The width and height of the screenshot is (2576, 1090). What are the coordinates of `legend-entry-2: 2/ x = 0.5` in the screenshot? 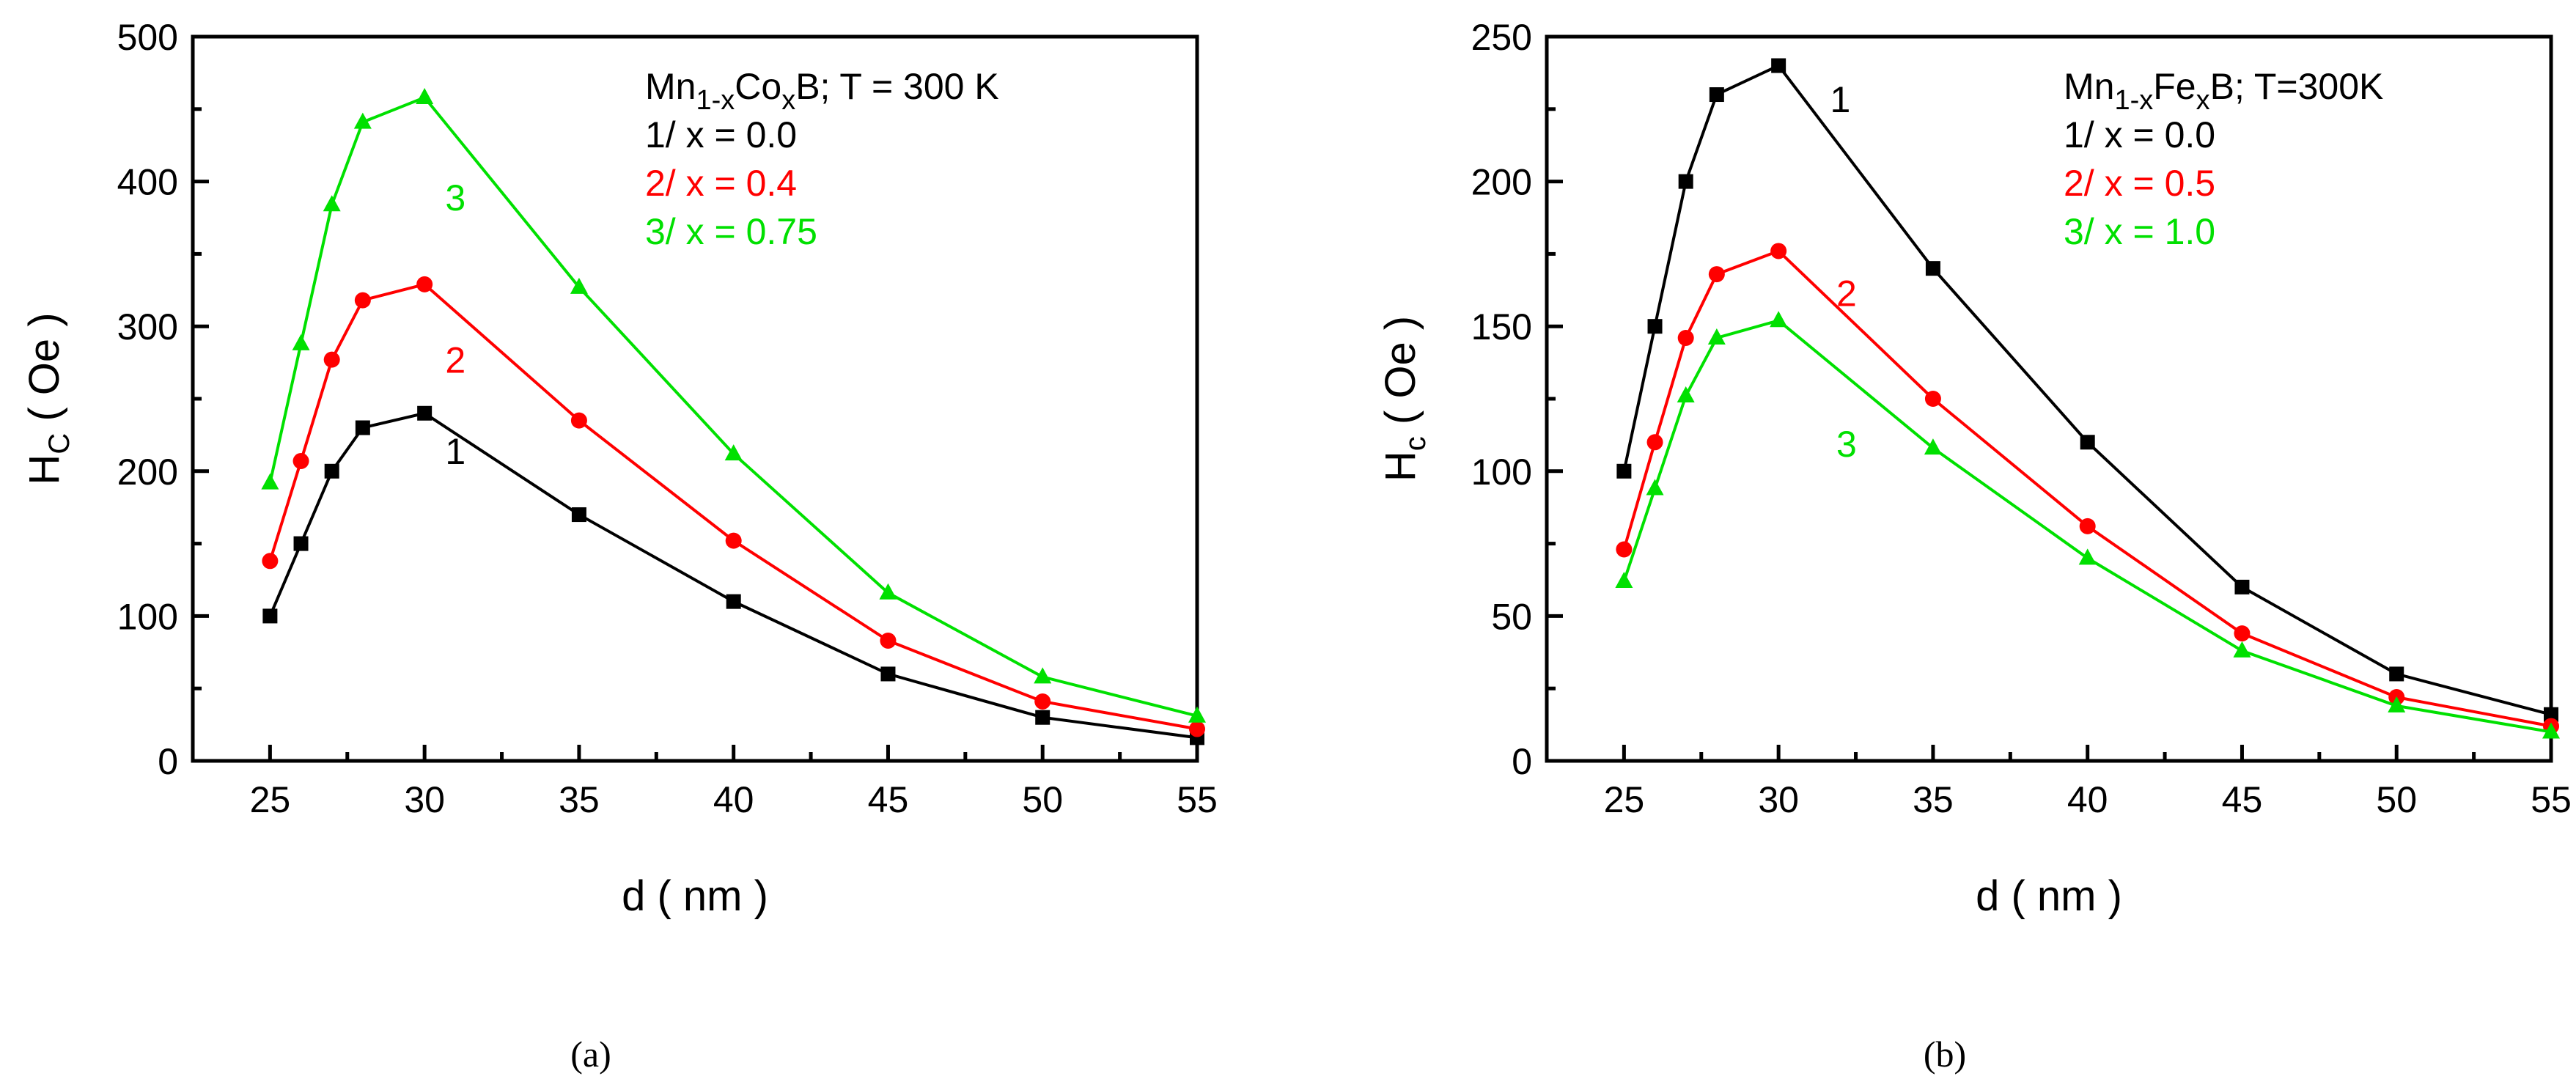 It's located at (2139, 184).